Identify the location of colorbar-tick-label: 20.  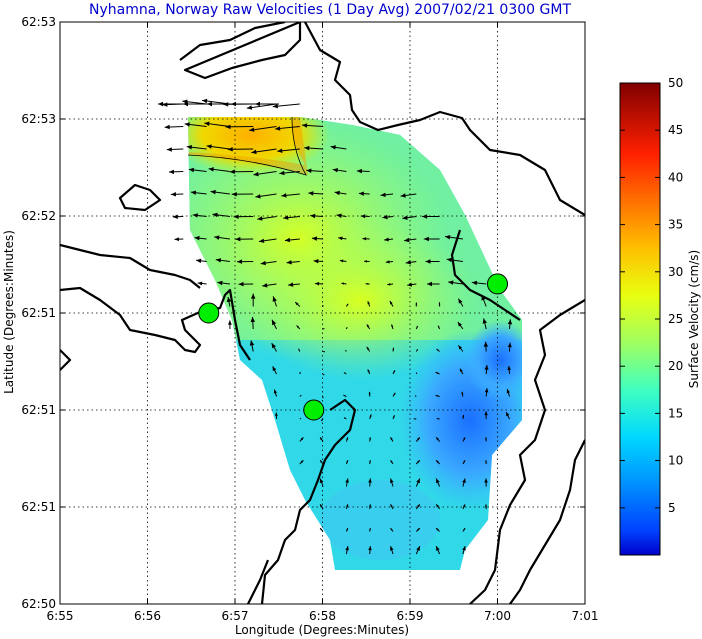
(675, 366).